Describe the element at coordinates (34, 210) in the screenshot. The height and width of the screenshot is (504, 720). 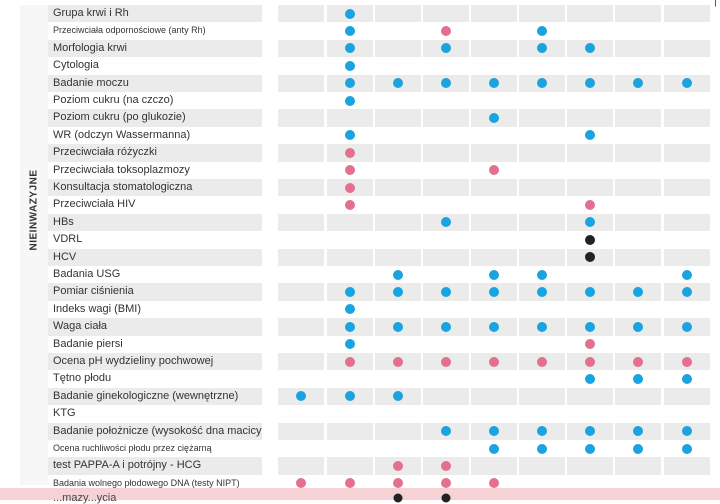
I see `side-group-label: NIEINWAZYJNE` at that location.